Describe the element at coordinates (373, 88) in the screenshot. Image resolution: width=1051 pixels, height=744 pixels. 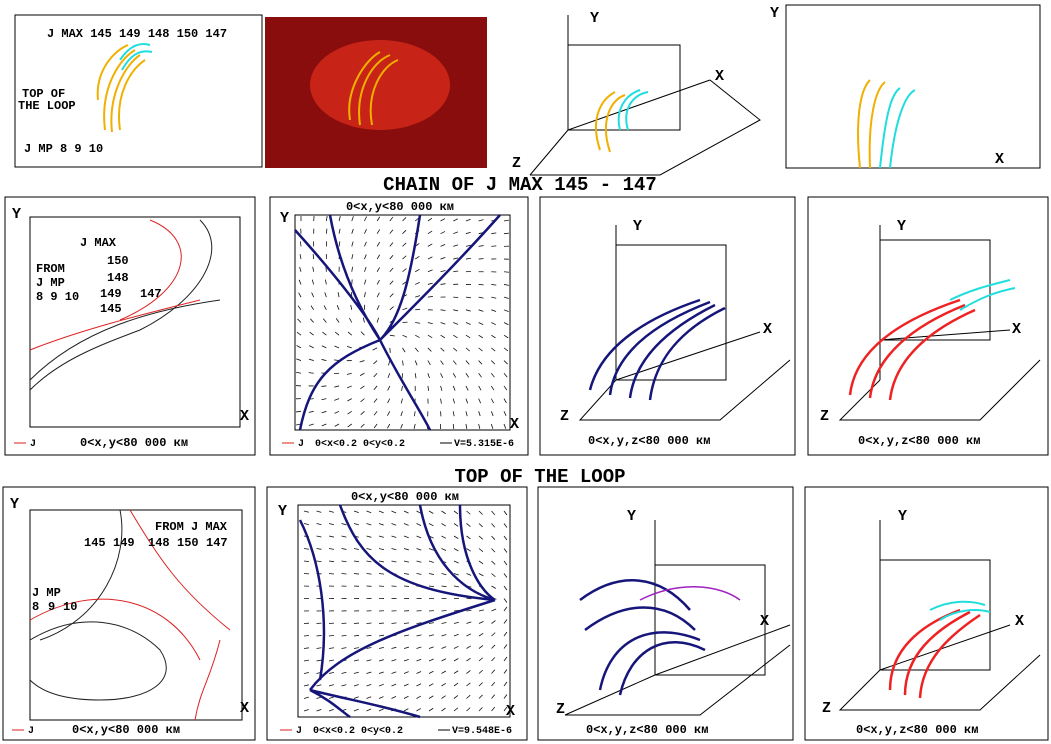
I see `loops` at that location.